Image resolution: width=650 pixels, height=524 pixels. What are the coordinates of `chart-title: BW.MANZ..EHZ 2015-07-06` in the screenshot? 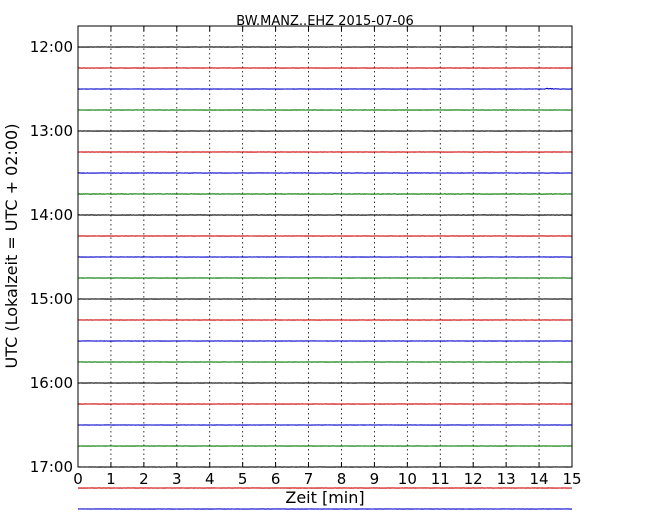 It's located at (325, 21).